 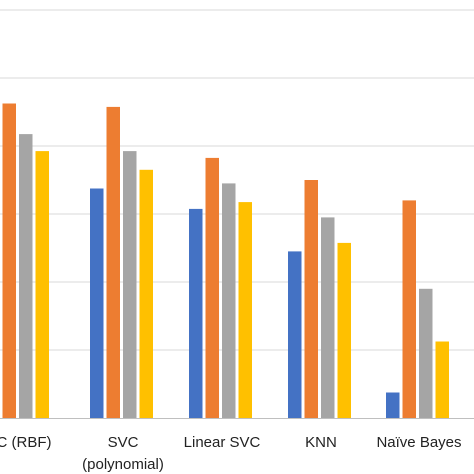 I want to click on bar-series1-cat5, so click(x=393, y=405).